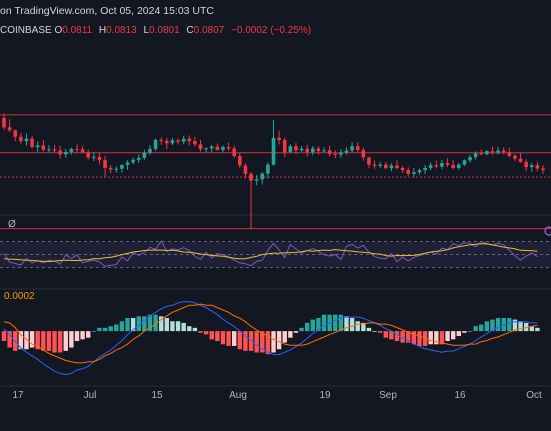  I want to click on x-tick-label: Sep, so click(388, 395).